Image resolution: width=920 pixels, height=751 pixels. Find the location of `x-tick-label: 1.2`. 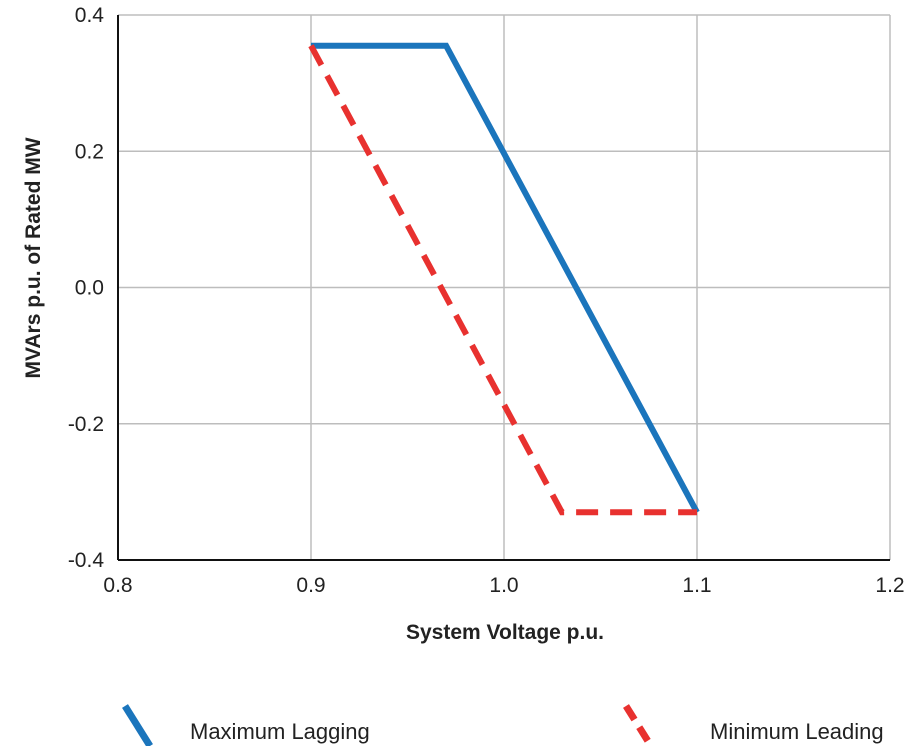

x-tick-label: 1.2 is located at coordinates (889, 585).